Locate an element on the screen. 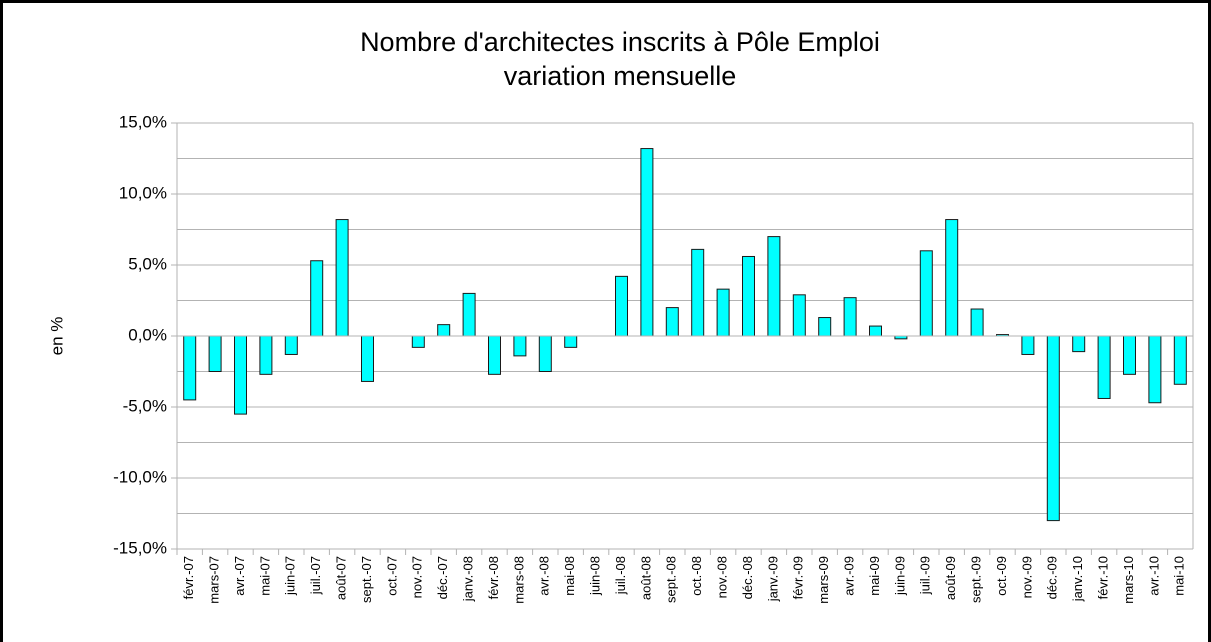  y-tick-label: 0,0% is located at coordinates (147, 334).